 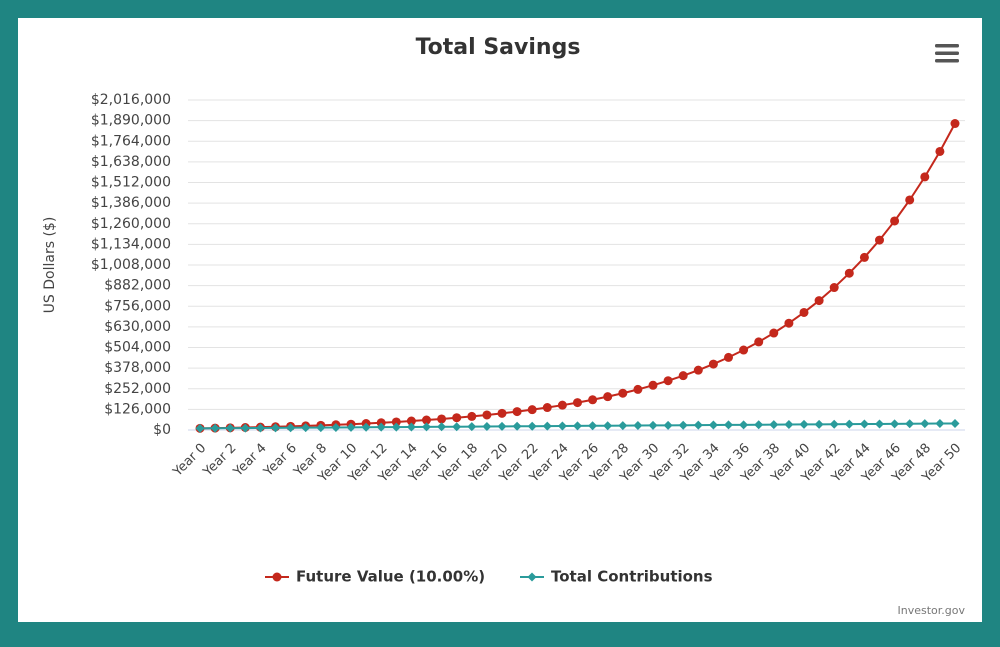 What do you see at coordinates (498, 47) in the screenshot?
I see `chart-title: Total Savings` at bounding box center [498, 47].